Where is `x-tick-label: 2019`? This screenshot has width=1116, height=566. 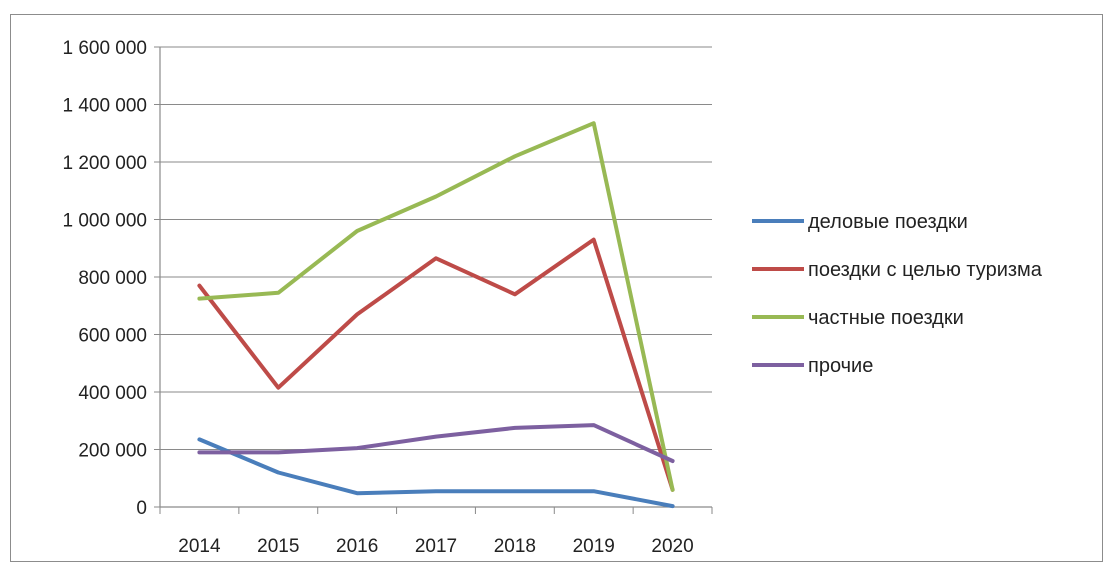
x-tick-label: 2019 is located at coordinates (594, 546).